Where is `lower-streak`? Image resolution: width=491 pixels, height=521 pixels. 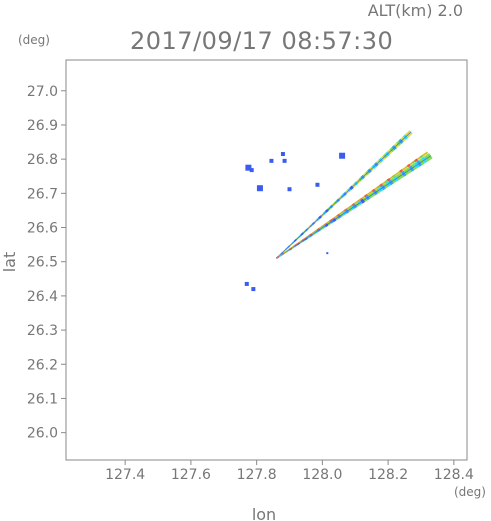
lower-streak is located at coordinates (354, 206).